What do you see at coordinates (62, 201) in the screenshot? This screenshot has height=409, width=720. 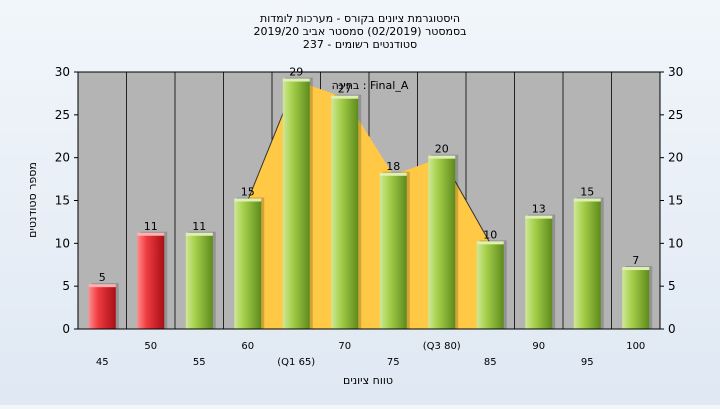 I see `y-tick-label-left: 15` at bounding box center [62, 201].